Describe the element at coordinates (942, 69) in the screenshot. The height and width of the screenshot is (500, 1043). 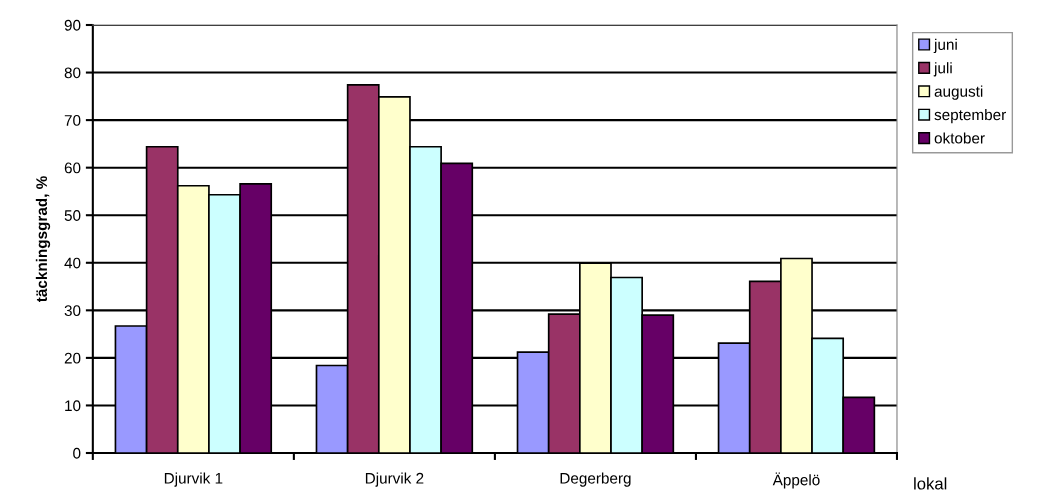
I see `legend-label: juli` at that location.